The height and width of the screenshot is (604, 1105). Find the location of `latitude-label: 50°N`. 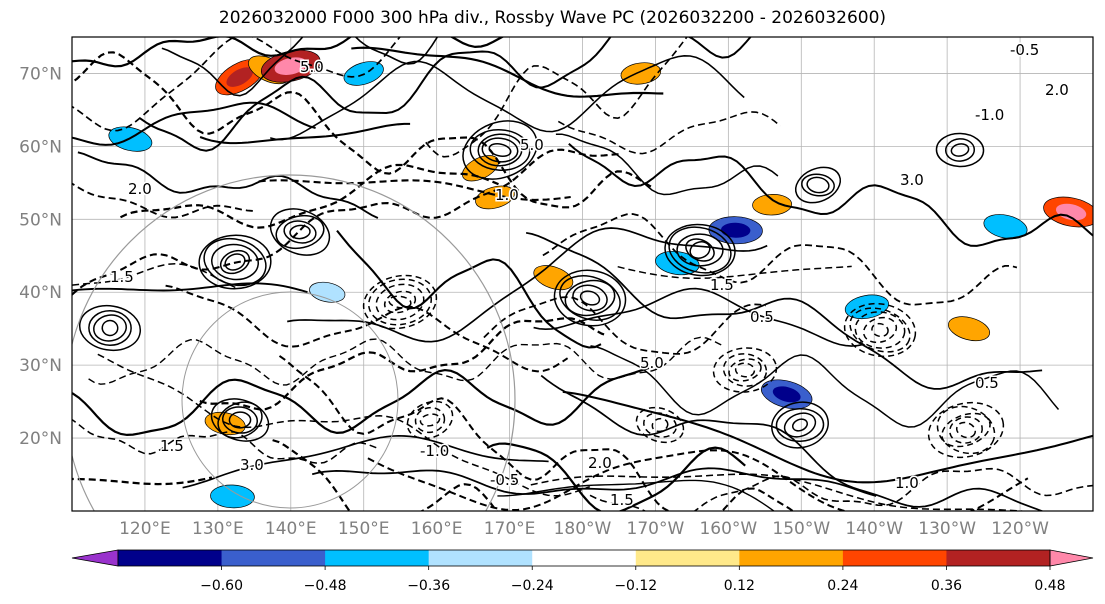

latitude-label: 50°N is located at coordinates (40, 220).